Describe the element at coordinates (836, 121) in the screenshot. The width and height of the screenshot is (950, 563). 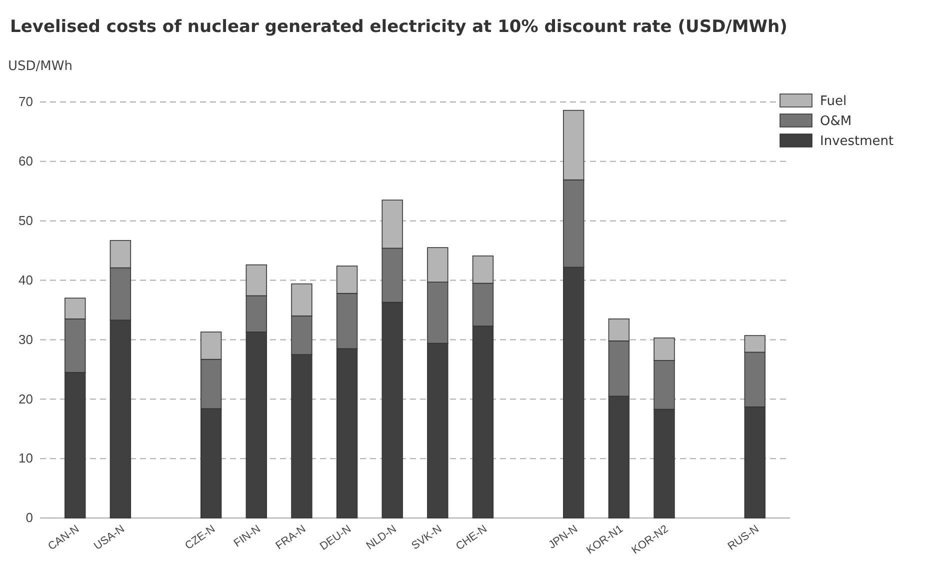
I see `legend-label: O&M` at that location.